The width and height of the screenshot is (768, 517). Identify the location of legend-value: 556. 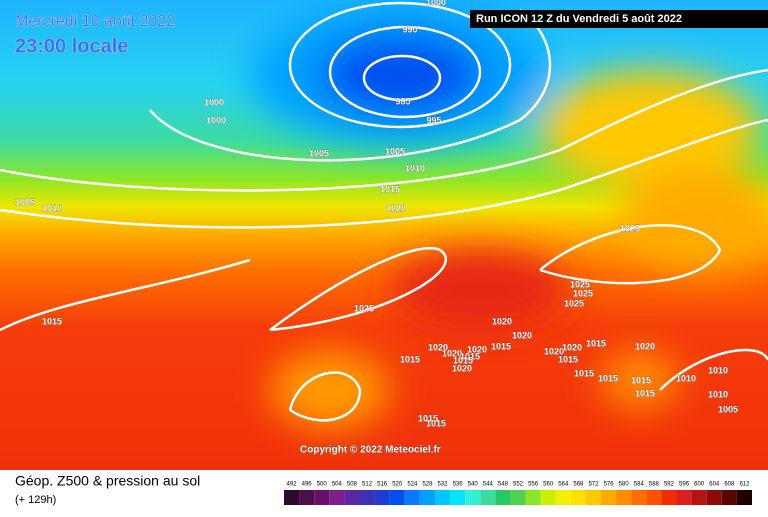
(533, 485).